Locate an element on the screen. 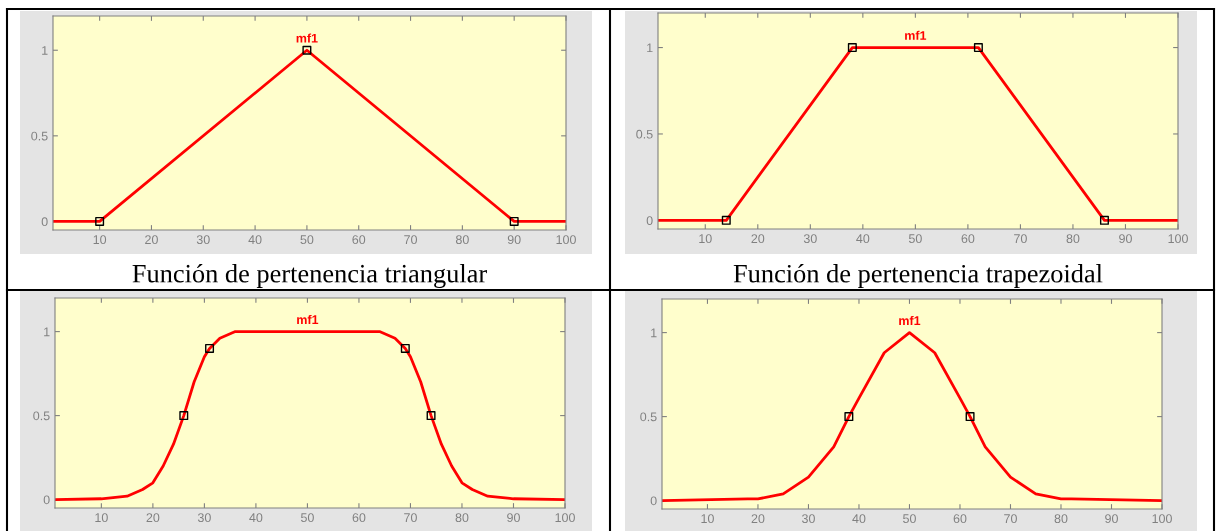 The image size is (1219, 531). text: Función de pertenencia triangular is located at coordinates (309, 276).